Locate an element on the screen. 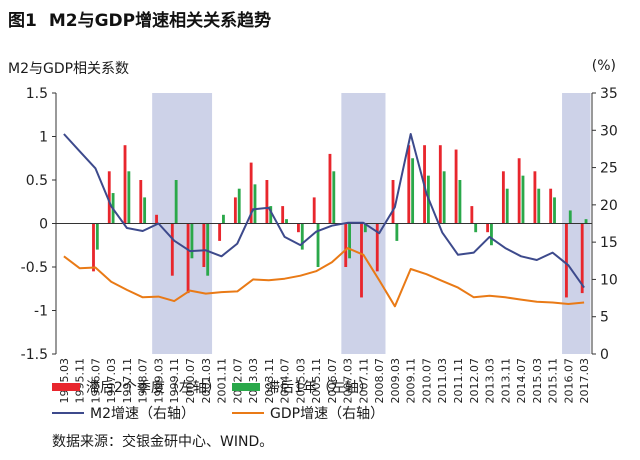 The height and width of the screenshot is (460, 640). left-axis-label: M2与GDP相关系数 is located at coordinates (69, 69).